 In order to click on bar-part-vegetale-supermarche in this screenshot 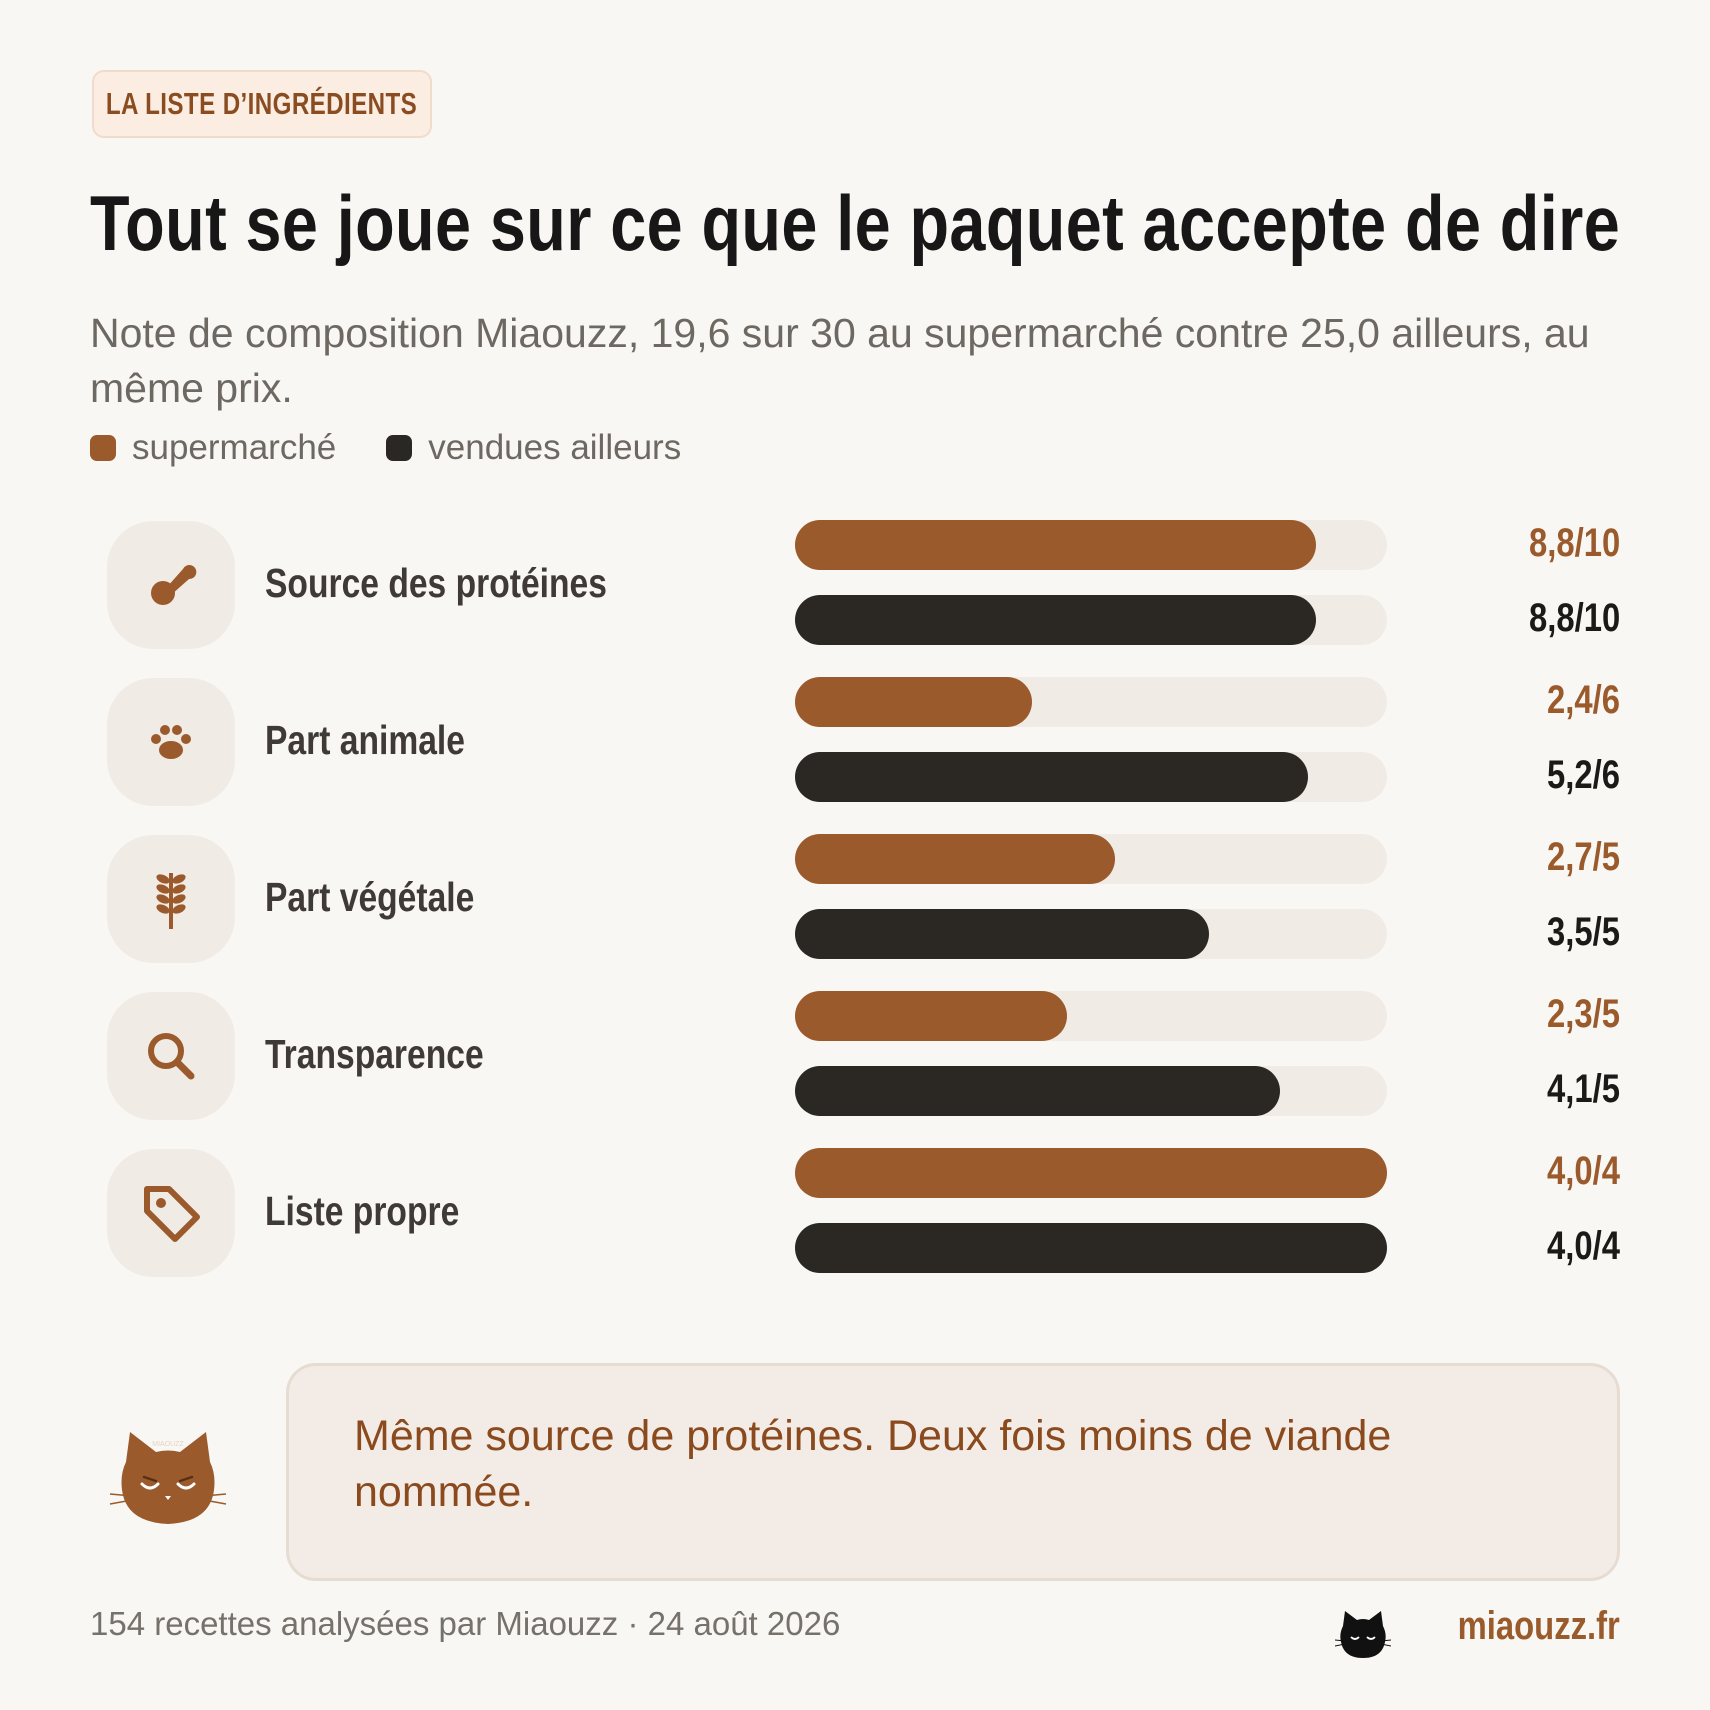, I will do `click(955, 859)`.